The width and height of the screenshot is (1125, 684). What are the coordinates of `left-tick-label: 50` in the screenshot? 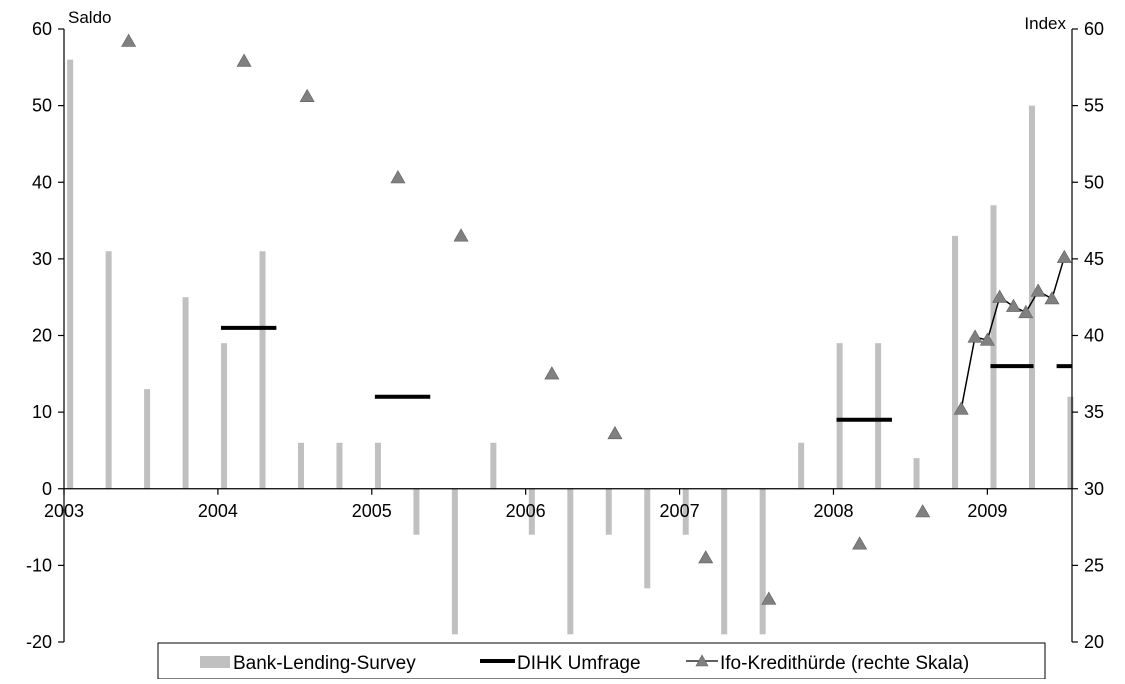 It's located at (42, 106).